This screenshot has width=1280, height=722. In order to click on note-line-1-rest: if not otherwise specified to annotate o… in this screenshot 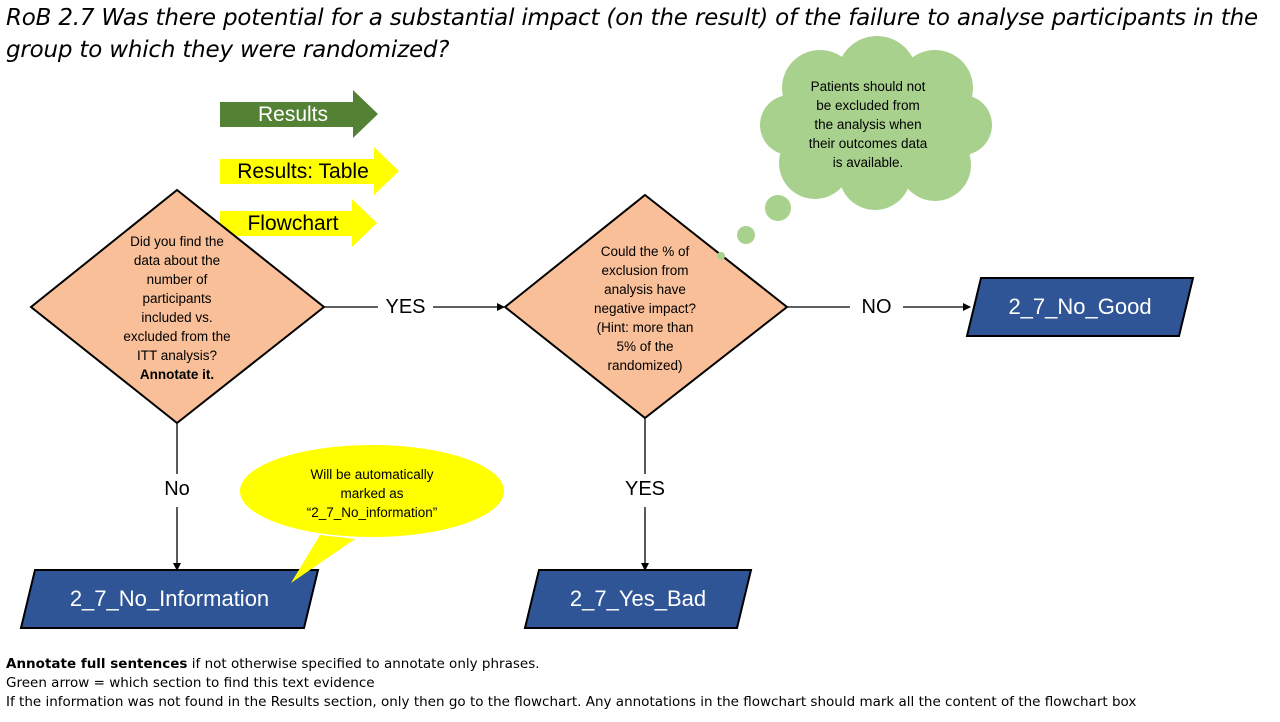, I will do `click(363, 664)`.